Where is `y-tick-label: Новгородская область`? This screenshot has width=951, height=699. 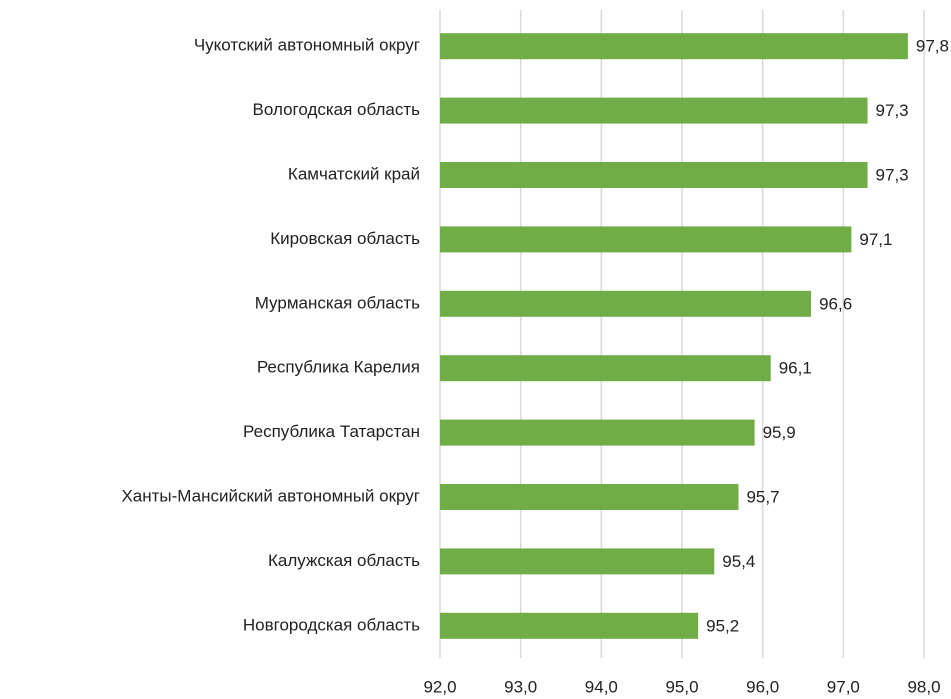 y-tick-label: Новгородская область is located at coordinates (331, 624).